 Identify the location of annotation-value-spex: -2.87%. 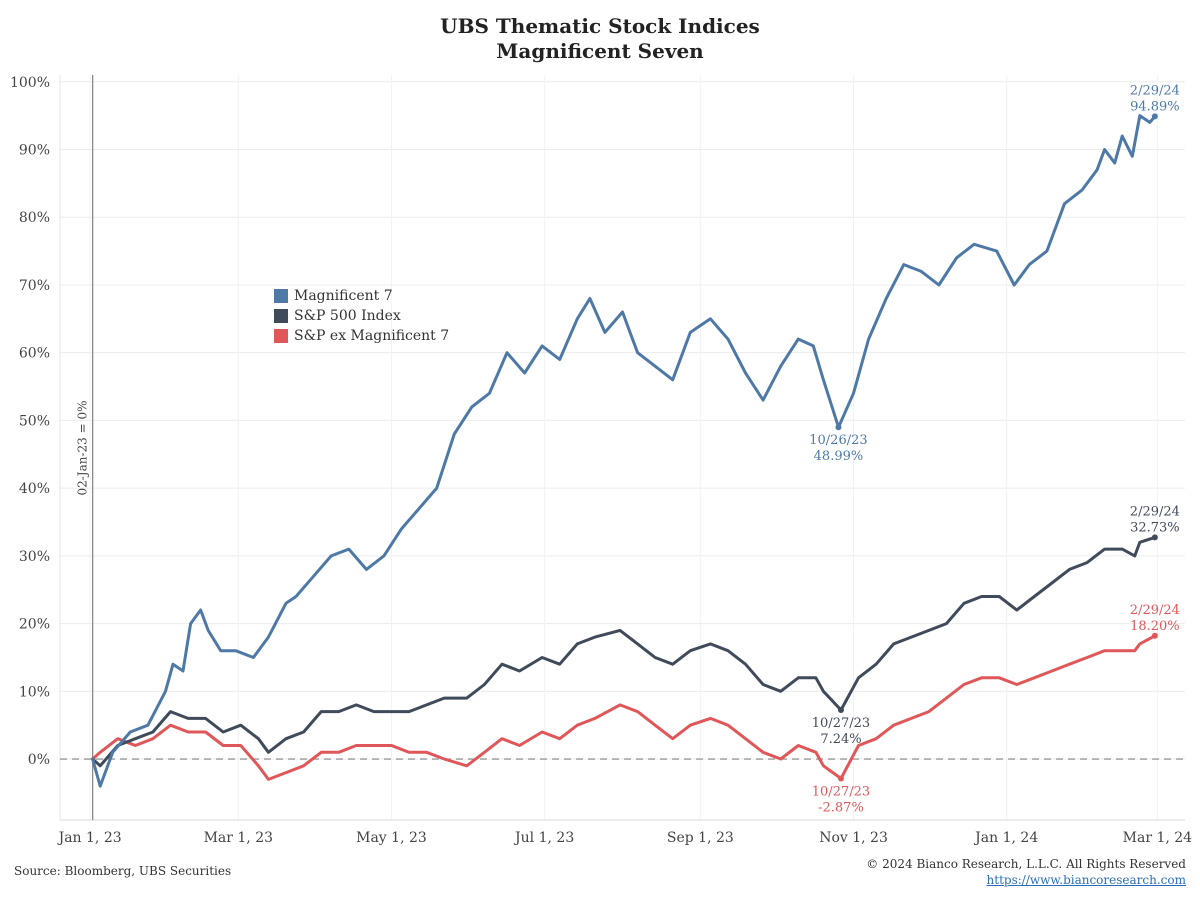
(841, 807).